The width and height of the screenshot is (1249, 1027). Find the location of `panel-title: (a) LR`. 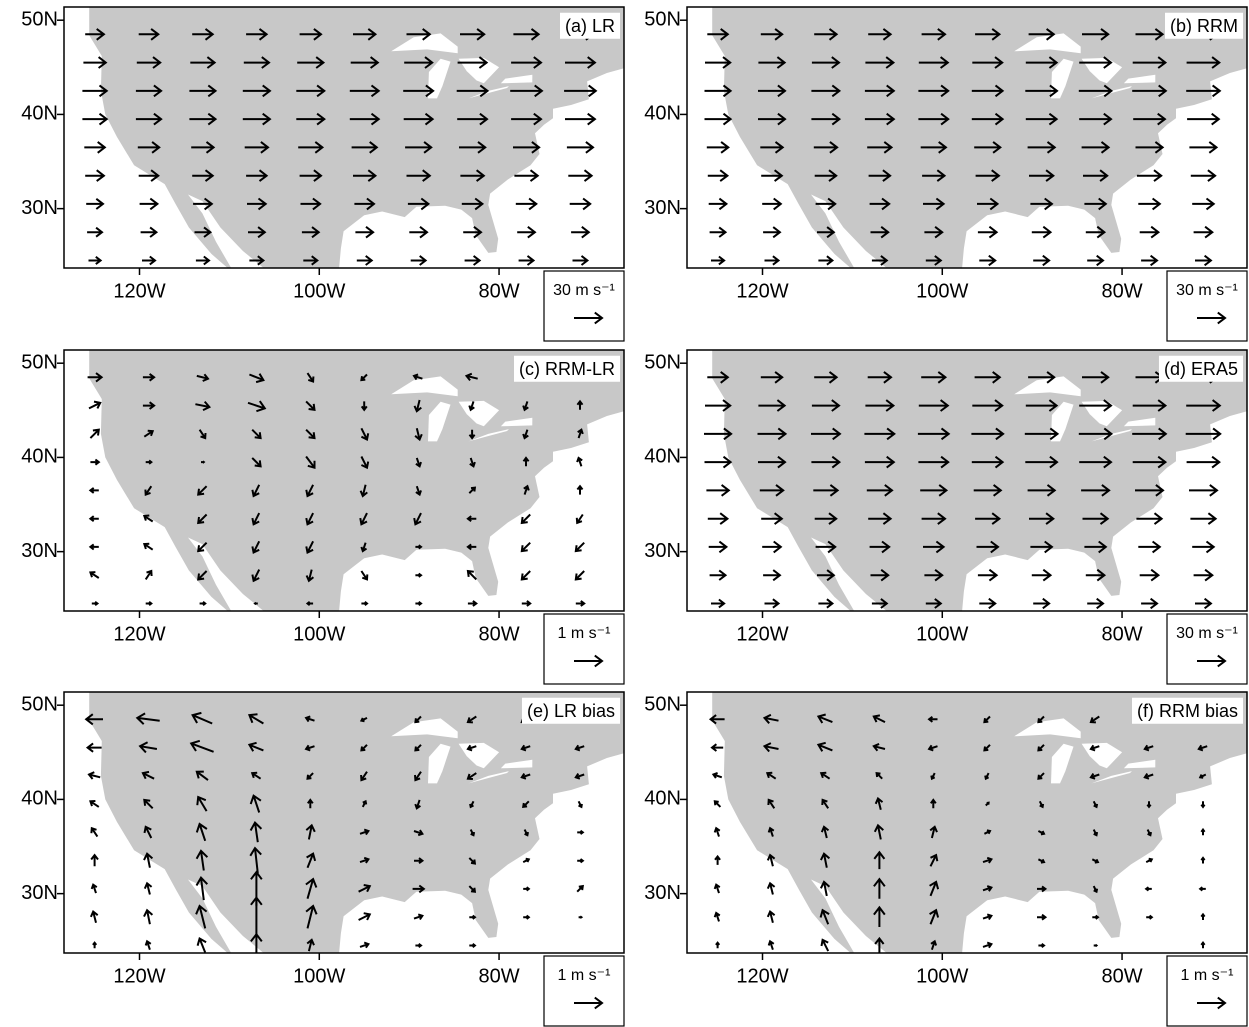

panel-title: (a) LR is located at coordinates (590, 26).